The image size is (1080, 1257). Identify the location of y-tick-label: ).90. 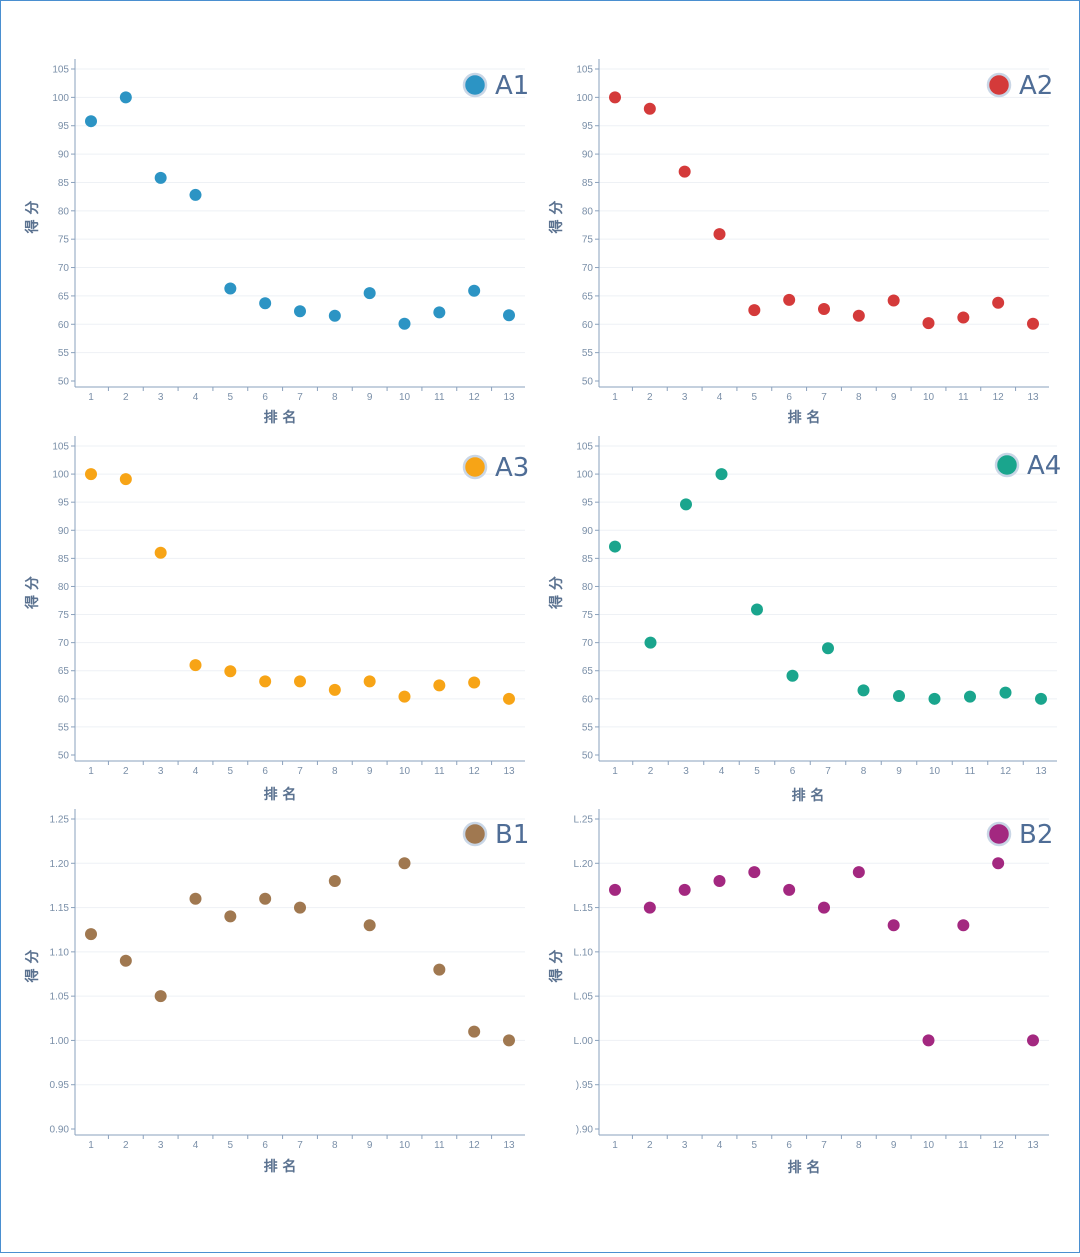
(585, 1130).